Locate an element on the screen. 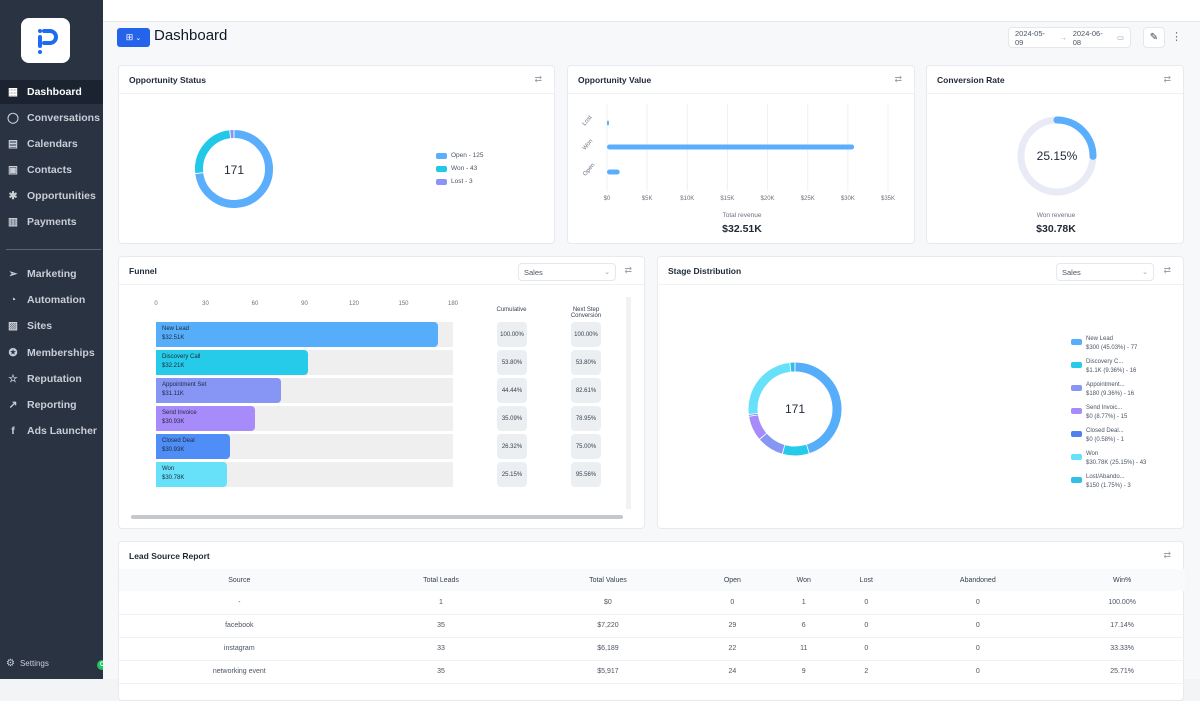  sidebar-divider is located at coordinates (53, 249).